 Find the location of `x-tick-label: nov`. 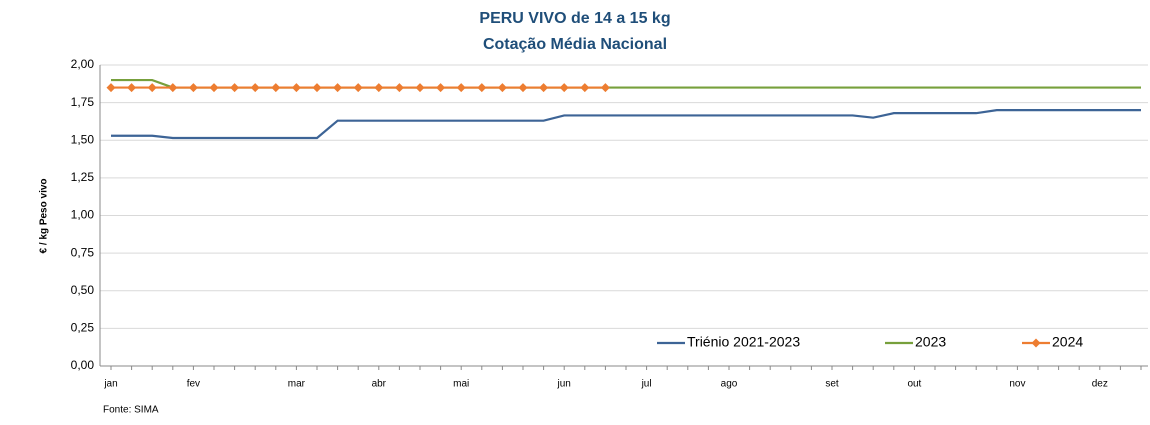

x-tick-label: nov is located at coordinates (1017, 384).